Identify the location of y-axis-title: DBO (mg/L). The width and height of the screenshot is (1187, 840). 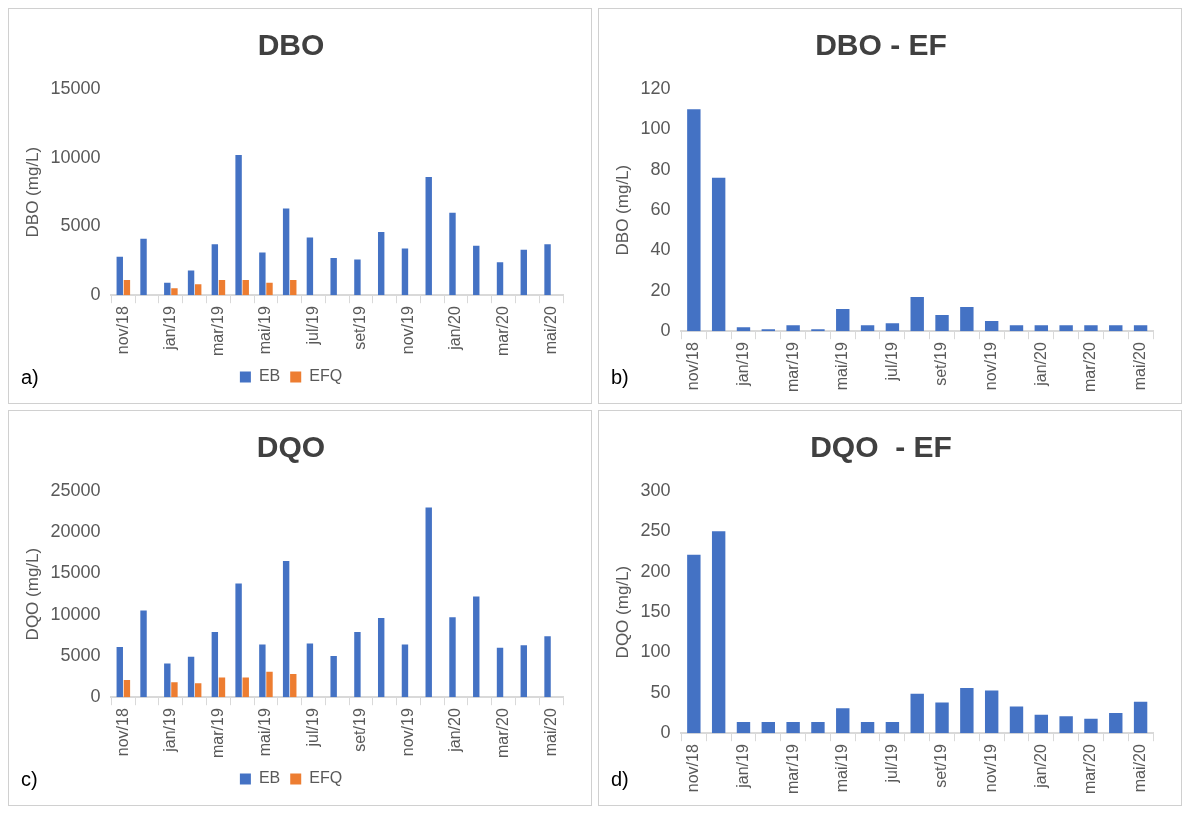
(32, 192).